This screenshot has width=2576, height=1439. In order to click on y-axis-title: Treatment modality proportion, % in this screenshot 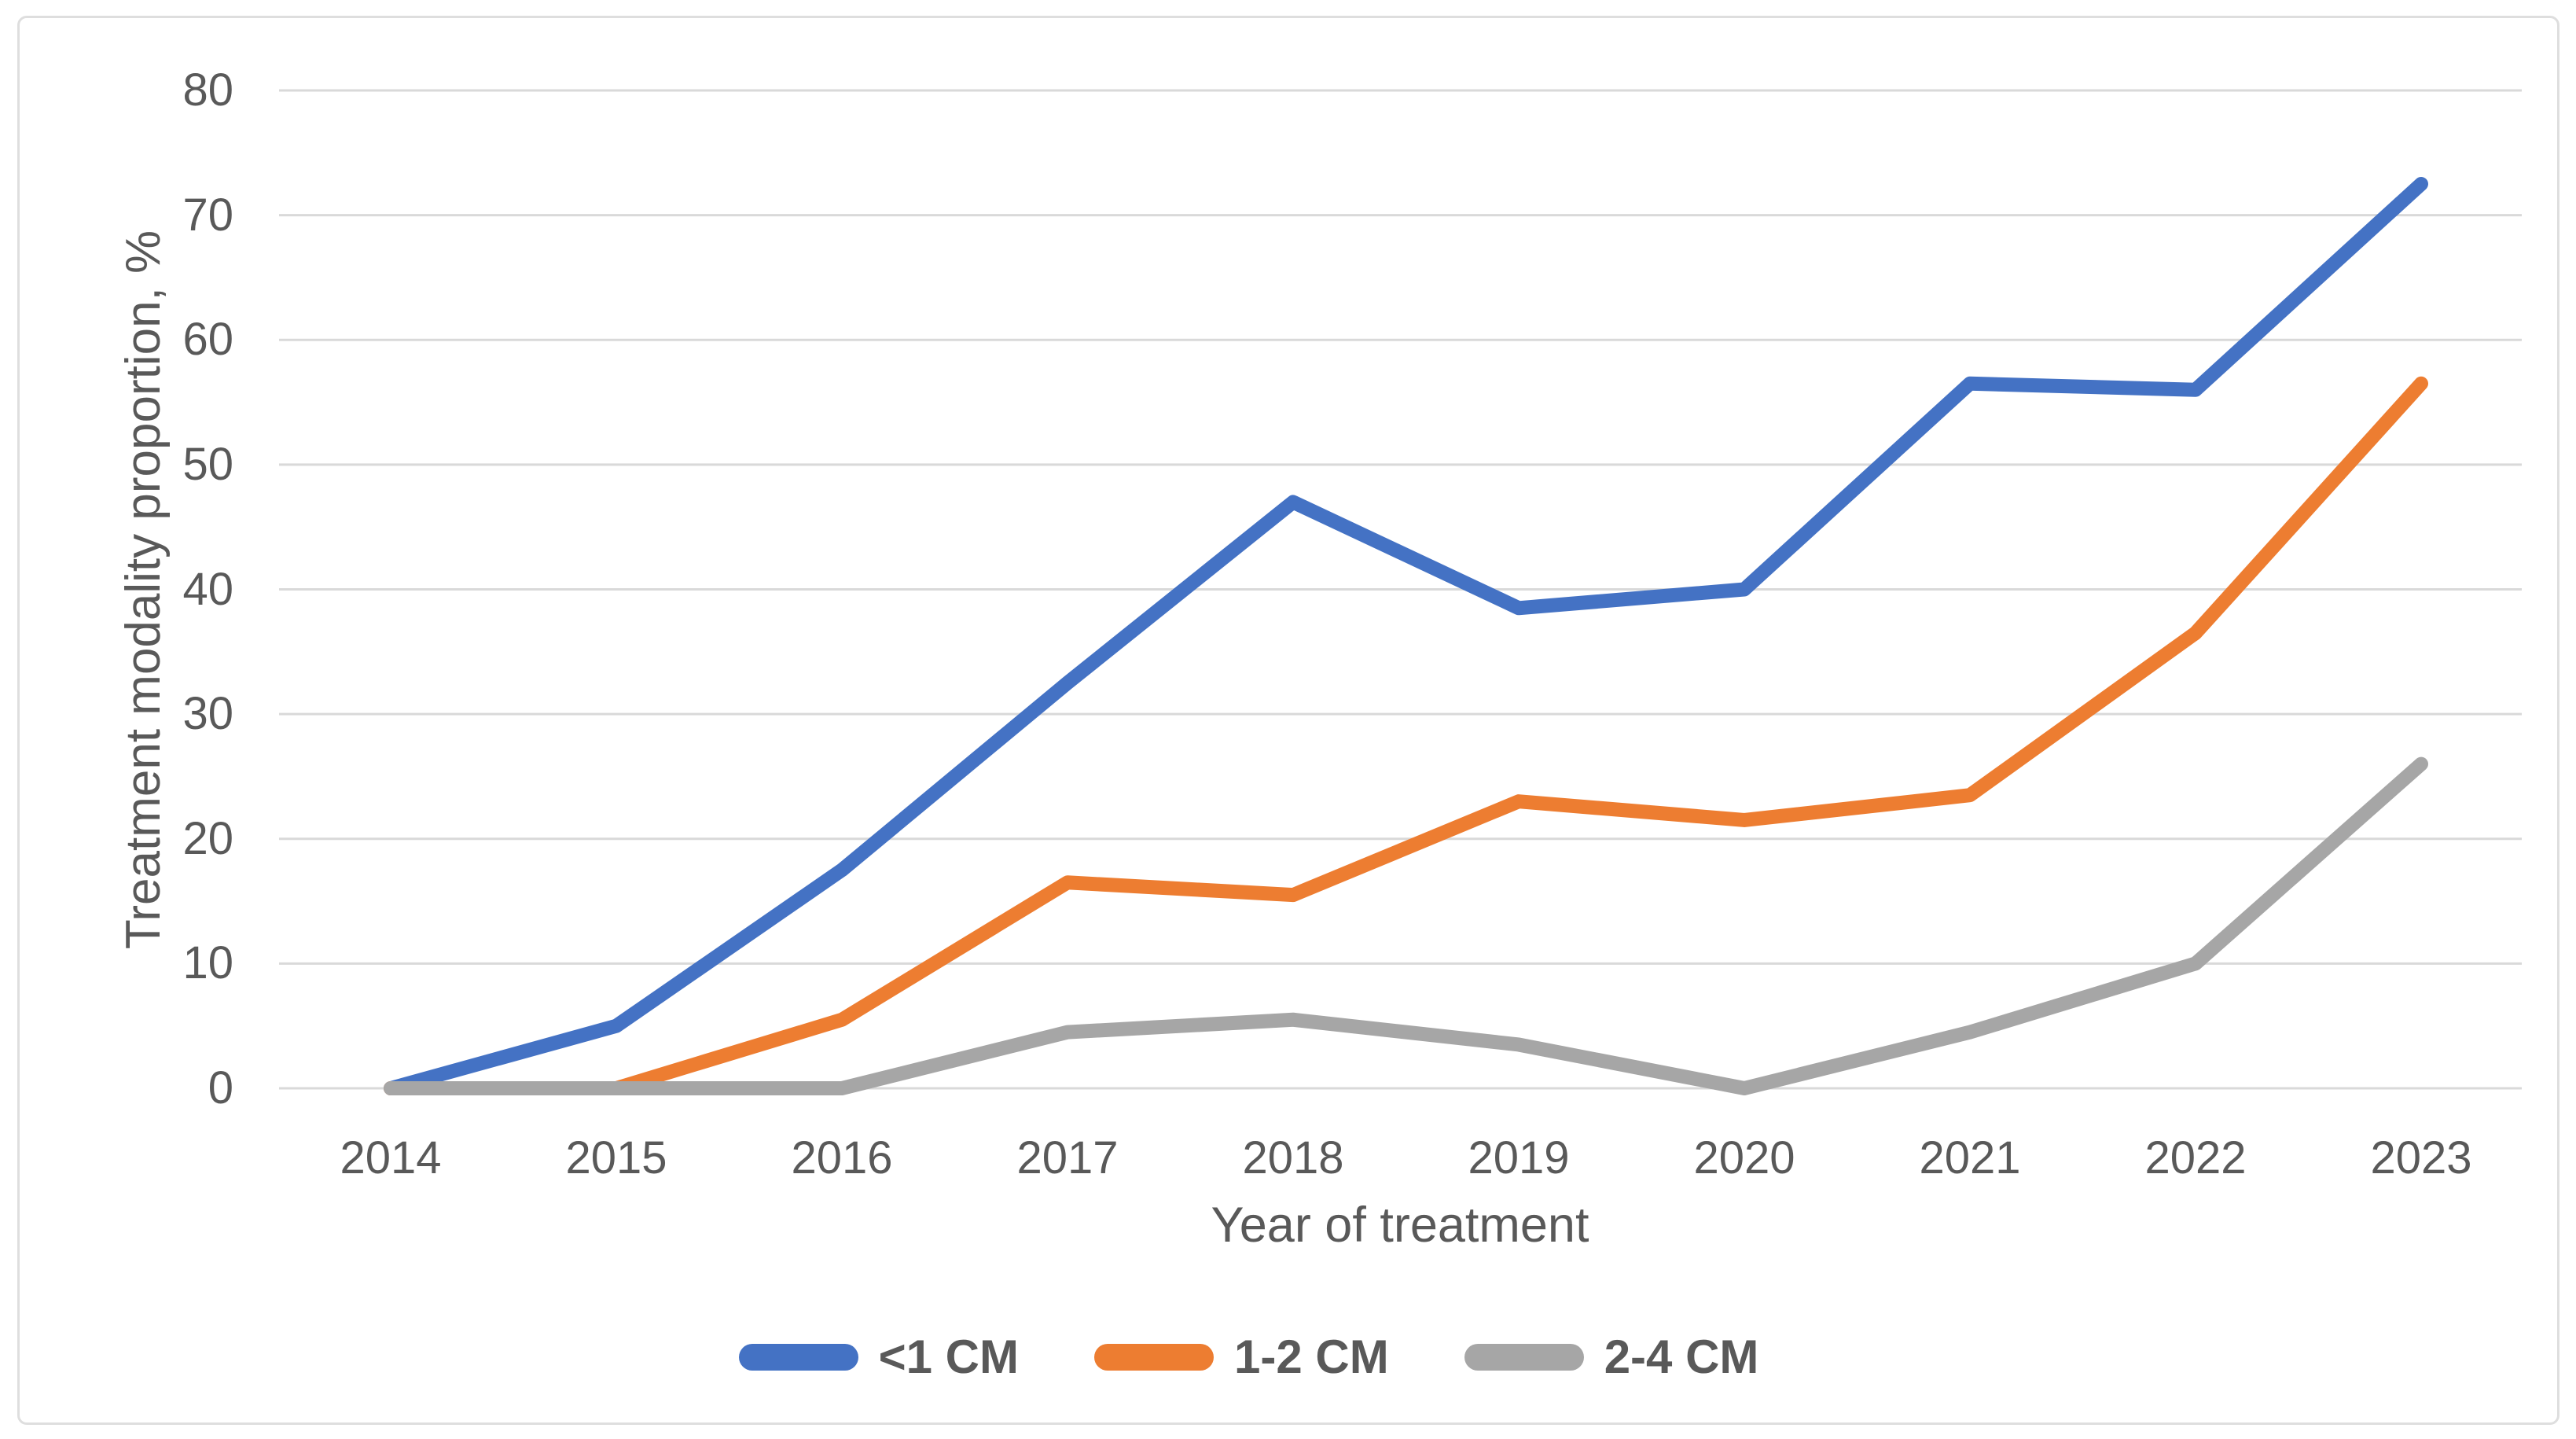, I will do `click(143, 590)`.